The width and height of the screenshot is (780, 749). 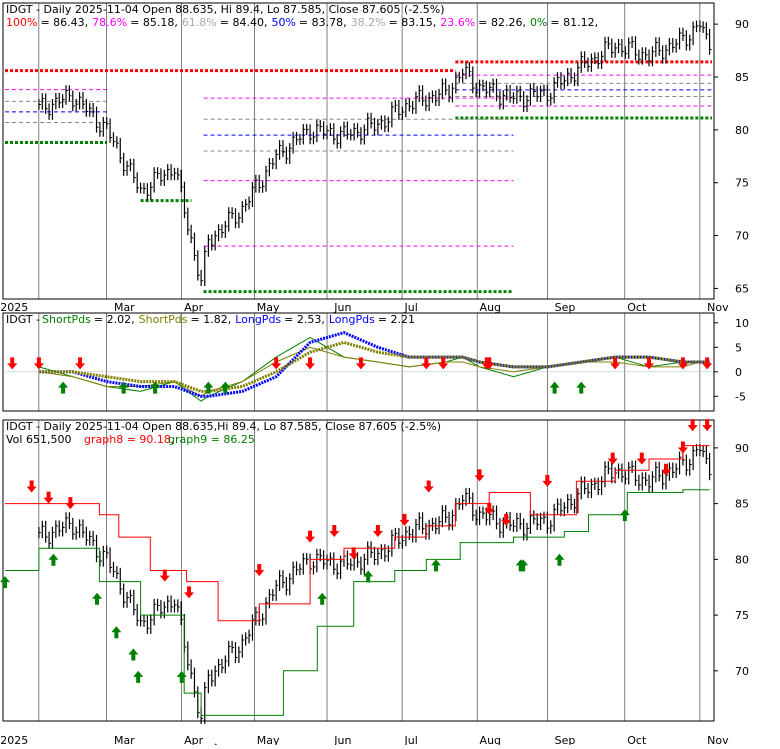 I want to click on osc-legend-value: = 2.53,, so click(x=304, y=319).